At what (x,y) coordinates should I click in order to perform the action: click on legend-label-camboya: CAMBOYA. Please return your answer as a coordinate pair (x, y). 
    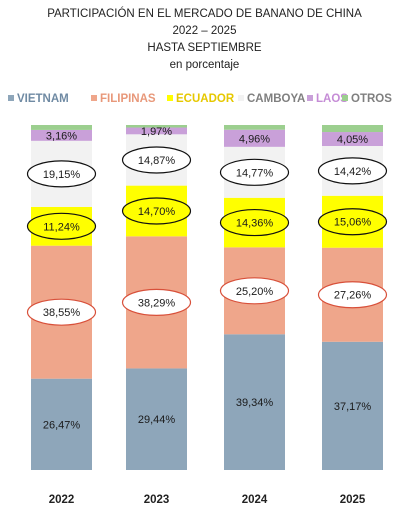
    Looking at the image, I should click on (276, 99).